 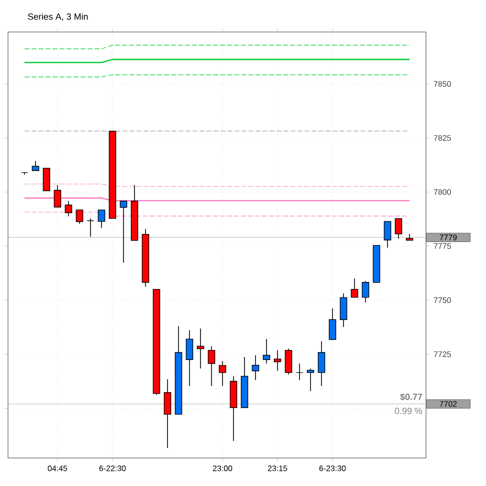 What do you see at coordinates (411, 397) in the screenshot?
I see `annotation: $0.77` at bounding box center [411, 397].